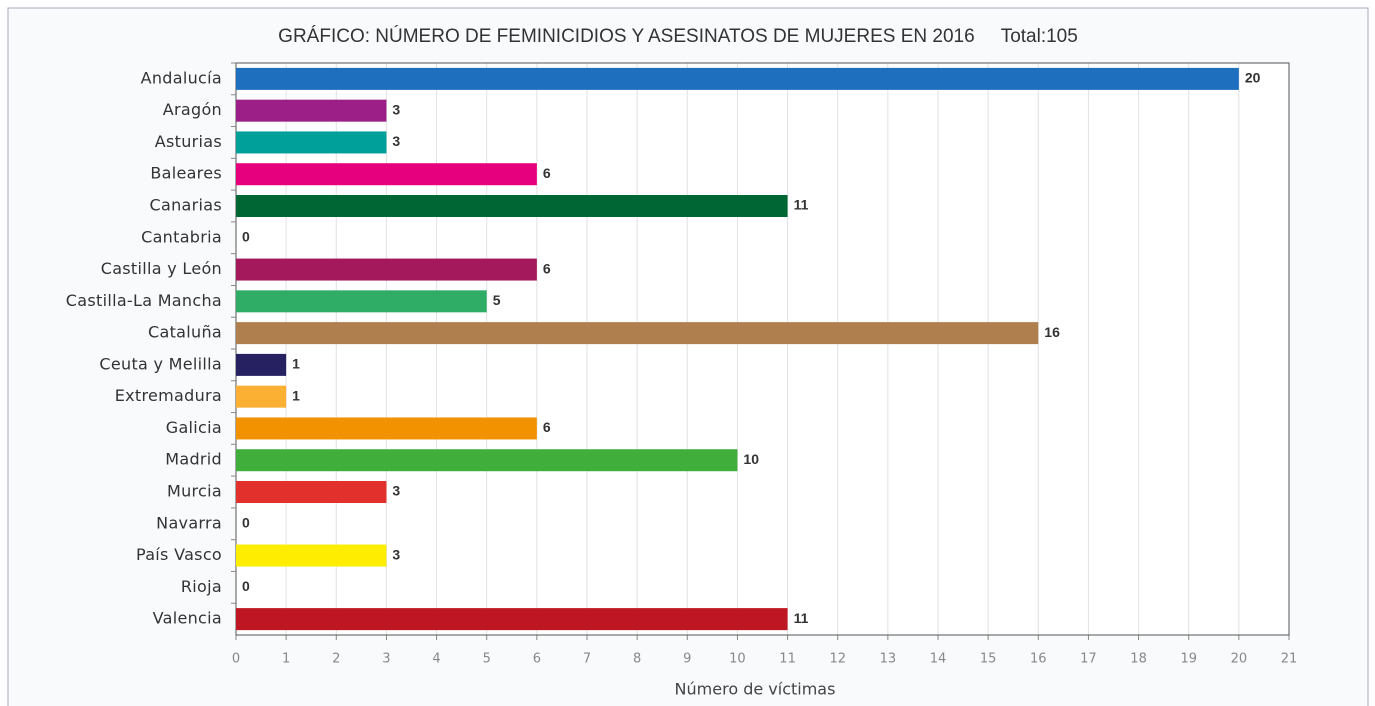 This screenshot has height=706, width=1375. What do you see at coordinates (189, 522) in the screenshot?
I see `y-tick-label: Navarra` at bounding box center [189, 522].